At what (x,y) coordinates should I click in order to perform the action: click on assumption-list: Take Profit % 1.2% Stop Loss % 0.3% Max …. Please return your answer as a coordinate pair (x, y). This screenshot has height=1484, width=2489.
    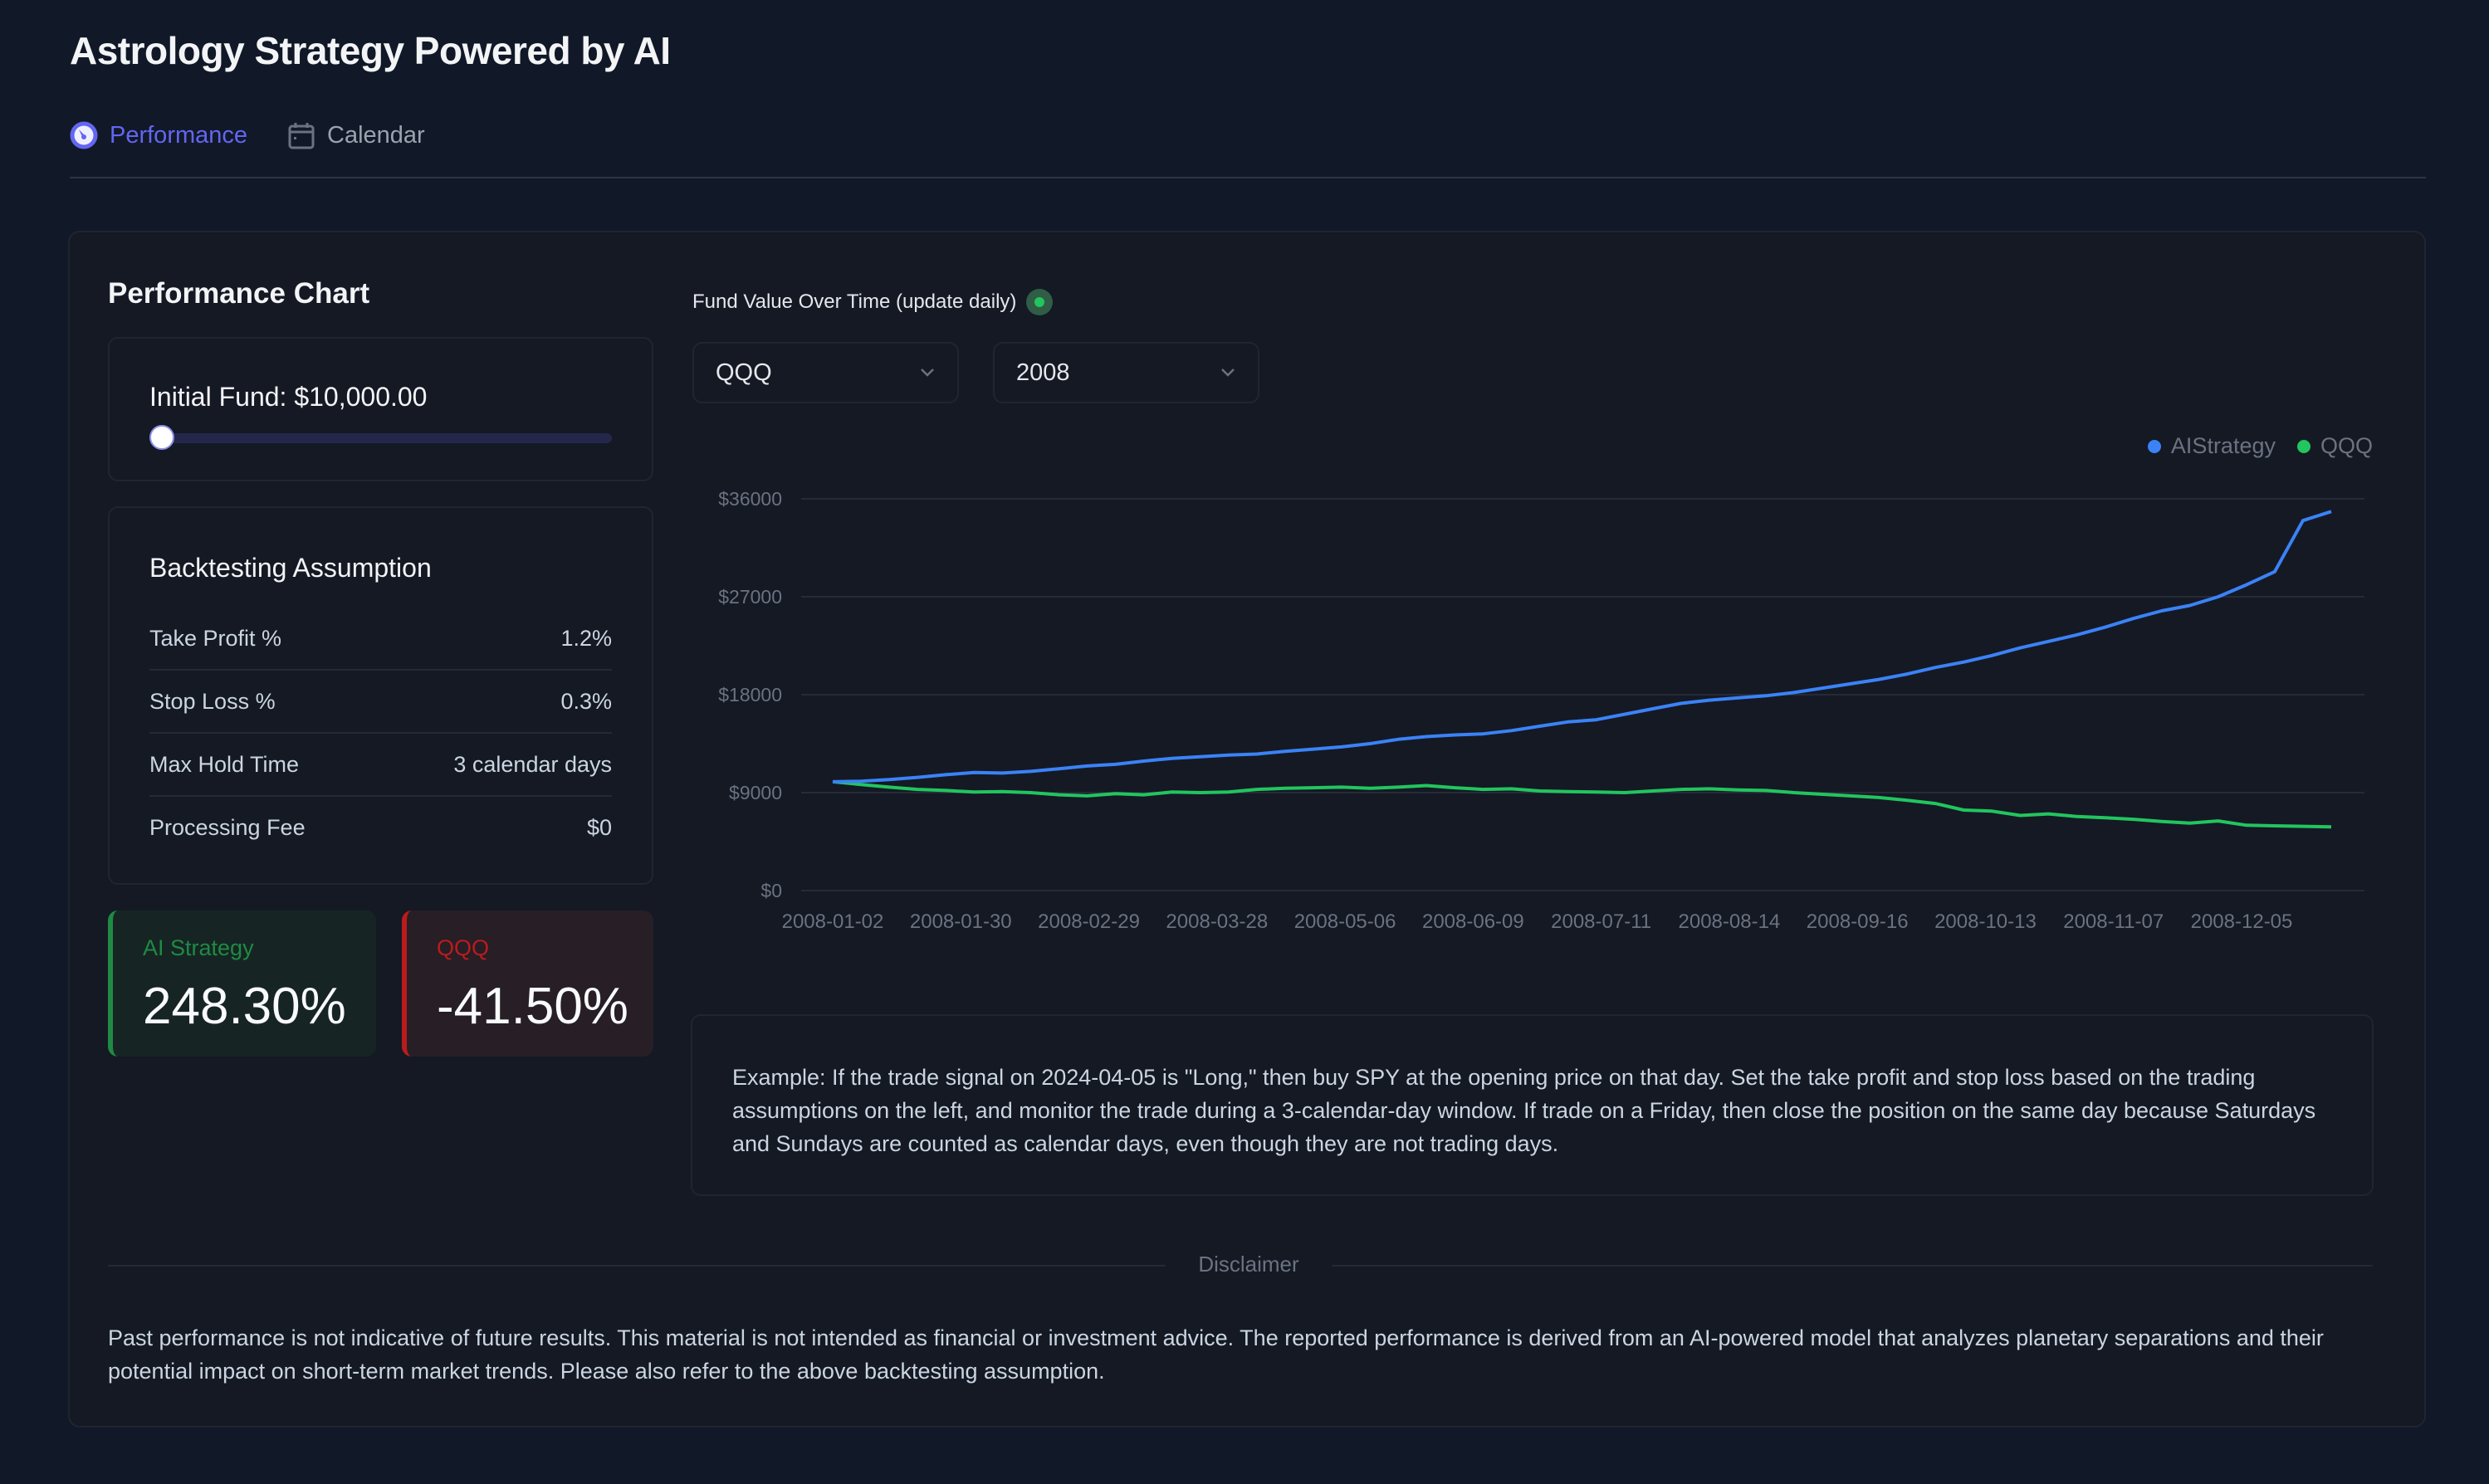
    Looking at the image, I should click on (380, 733).